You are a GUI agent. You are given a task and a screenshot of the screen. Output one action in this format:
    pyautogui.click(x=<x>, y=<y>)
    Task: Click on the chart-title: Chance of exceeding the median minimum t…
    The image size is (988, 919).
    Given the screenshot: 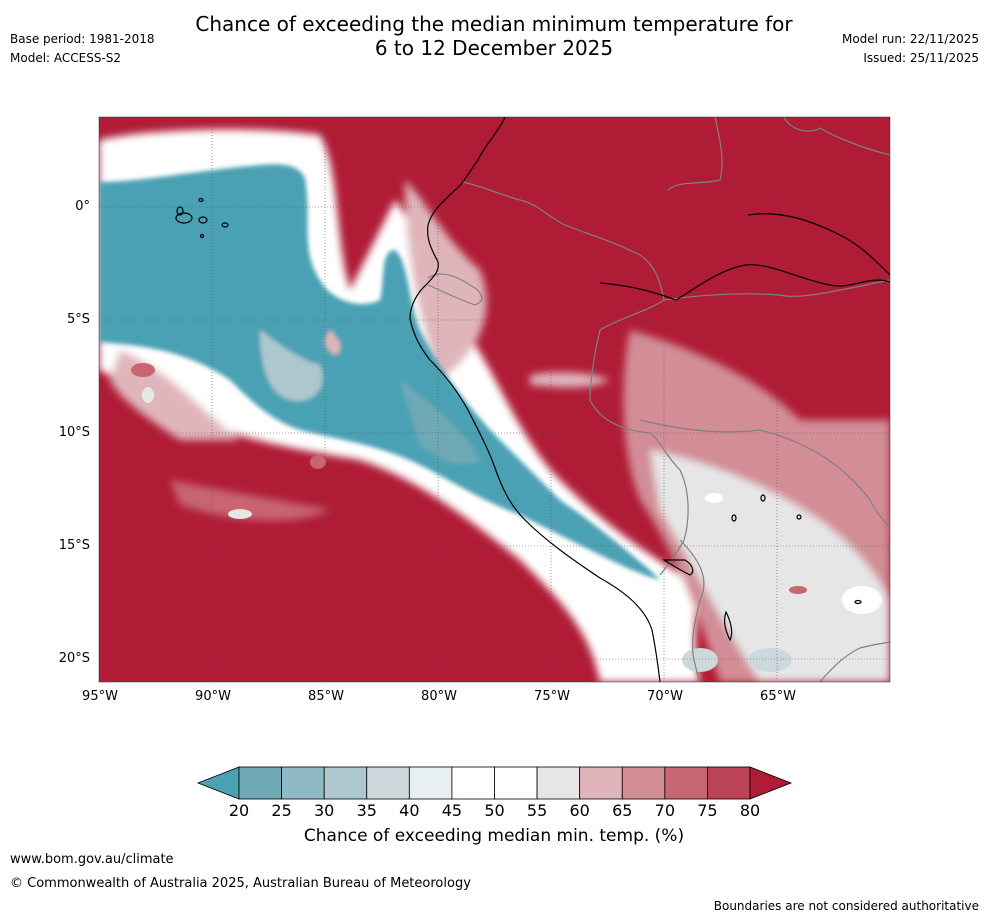 What is the action you would take?
    pyautogui.click(x=494, y=36)
    